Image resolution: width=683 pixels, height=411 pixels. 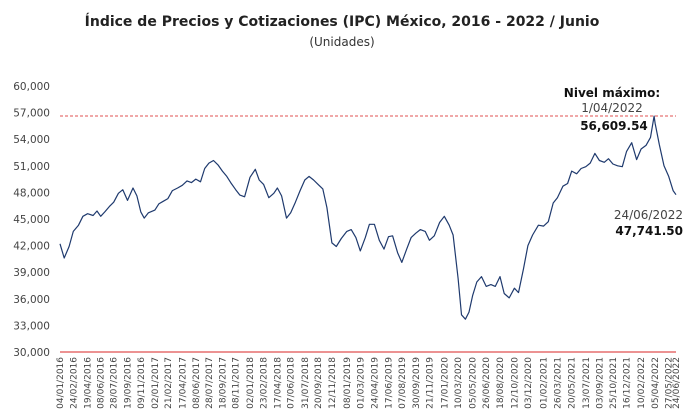 What do you see at coordinates (558, 383) in the screenshot?
I see `x-tick-label: 26/03/2021` at bounding box center [558, 383].